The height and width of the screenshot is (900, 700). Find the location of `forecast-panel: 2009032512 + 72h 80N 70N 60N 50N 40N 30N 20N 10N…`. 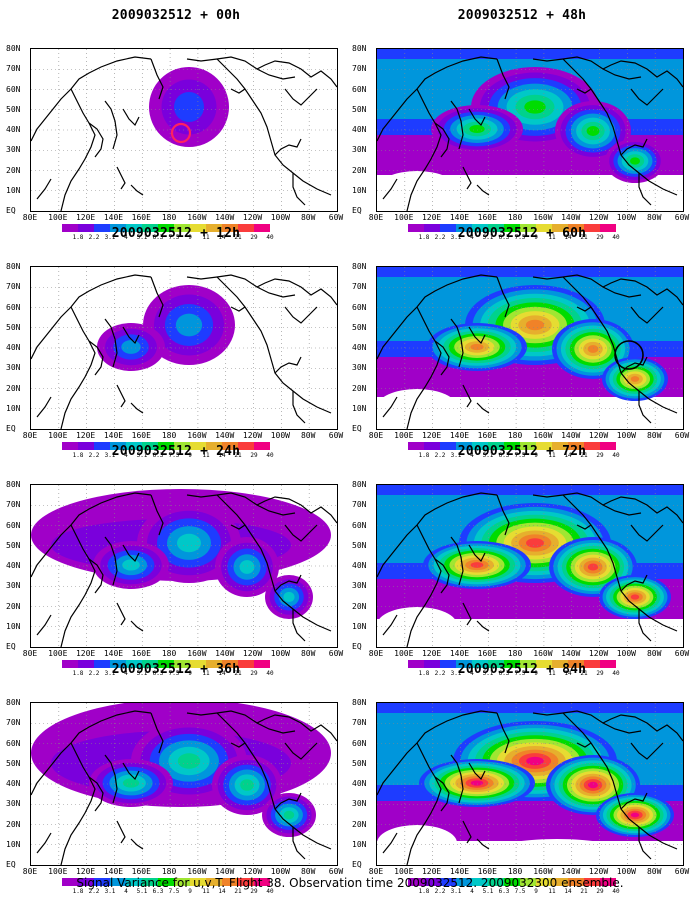

forecast-panel: 2009032512 + 72h 80N 70N 60N 50N 40N 30N 20N 10N… is located at coordinates (522, 560).